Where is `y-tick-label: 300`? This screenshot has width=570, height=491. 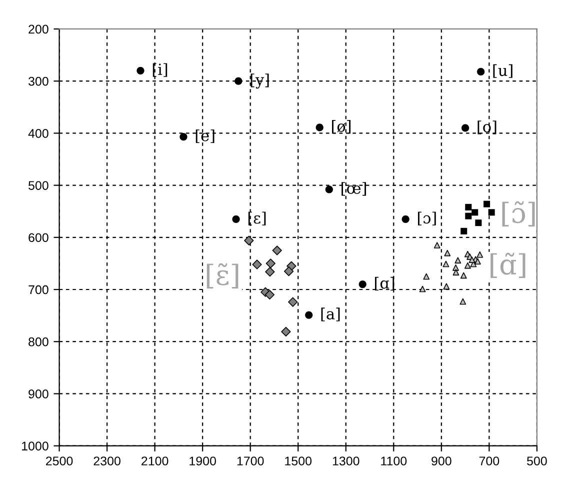
y-tick-label: 300 is located at coordinates (38, 81).